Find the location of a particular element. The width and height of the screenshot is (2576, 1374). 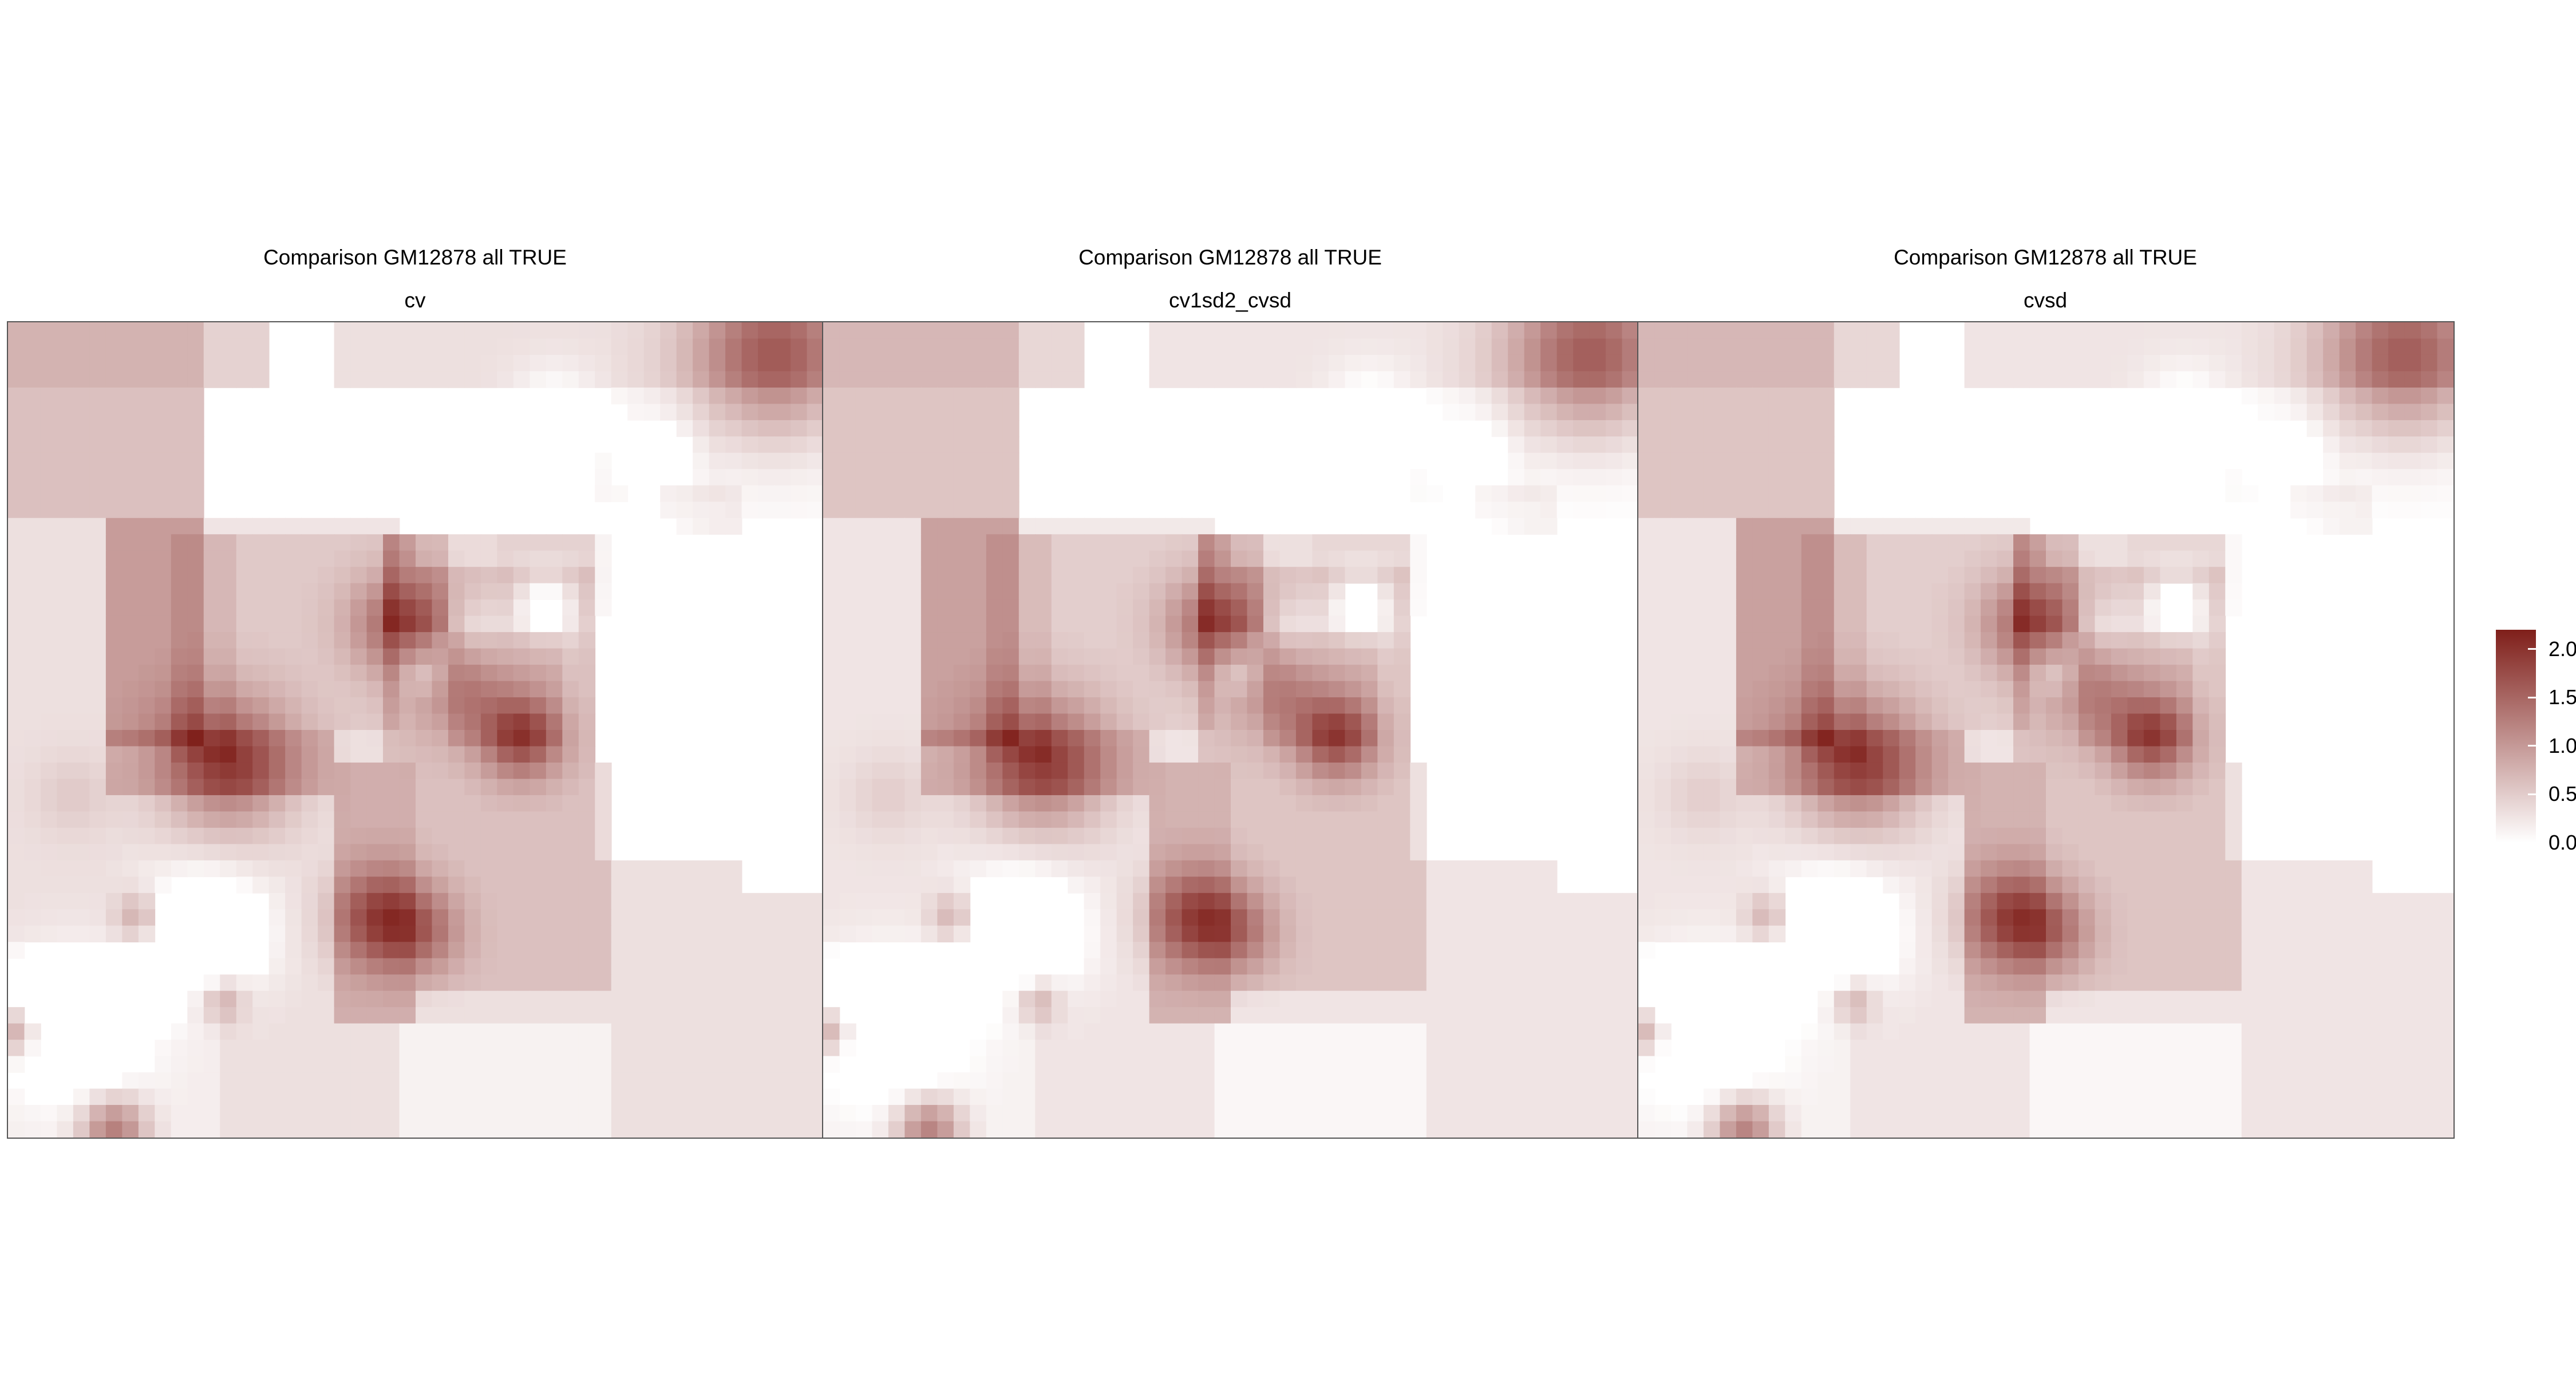

panel-title: Comparison GM12878 all TRUE is located at coordinates (415, 257).